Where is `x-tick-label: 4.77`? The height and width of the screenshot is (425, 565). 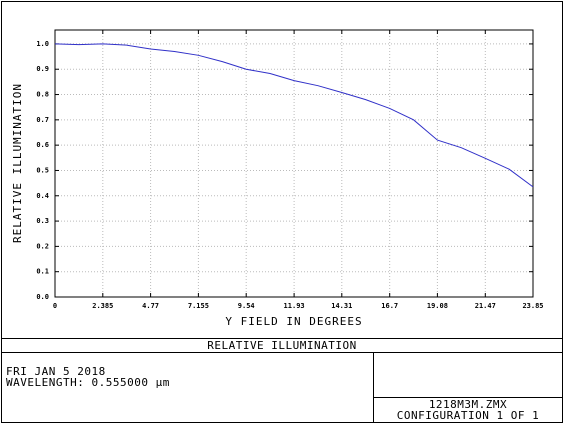
x-tick-label: 4.77 is located at coordinates (150, 306).